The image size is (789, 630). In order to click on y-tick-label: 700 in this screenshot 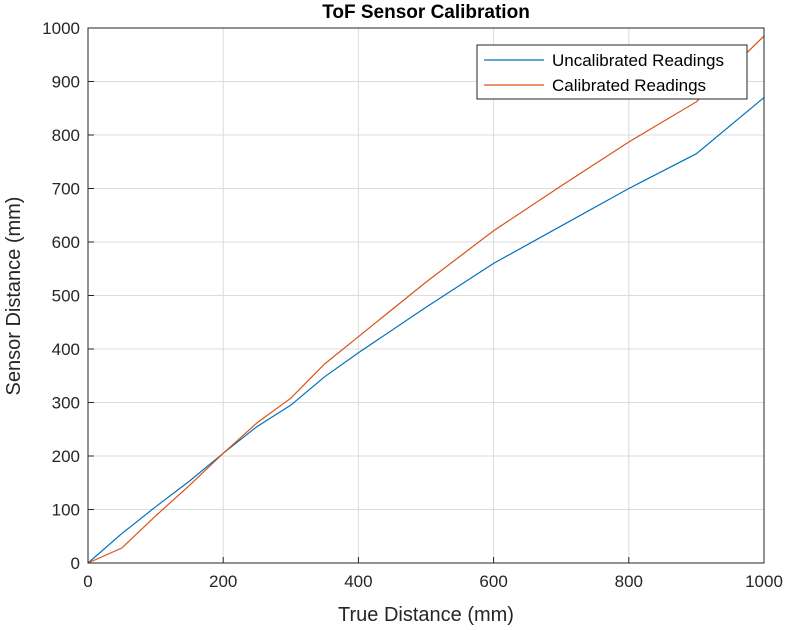, I will do `click(66, 189)`.